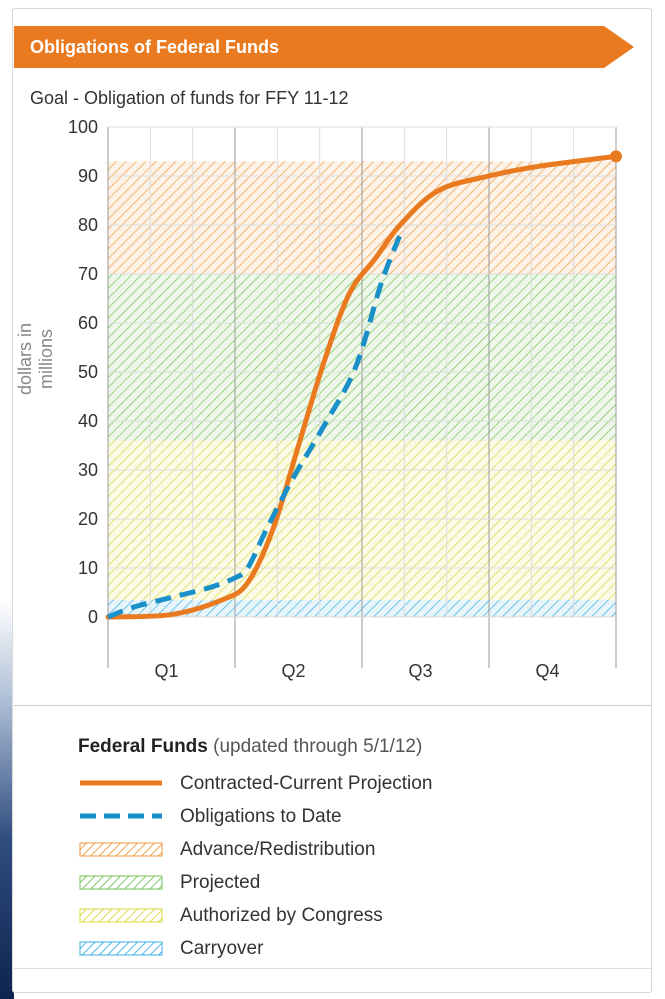 This screenshot has height=999, width=665. I want to click on page-edge-decoration, so click(7, 799).